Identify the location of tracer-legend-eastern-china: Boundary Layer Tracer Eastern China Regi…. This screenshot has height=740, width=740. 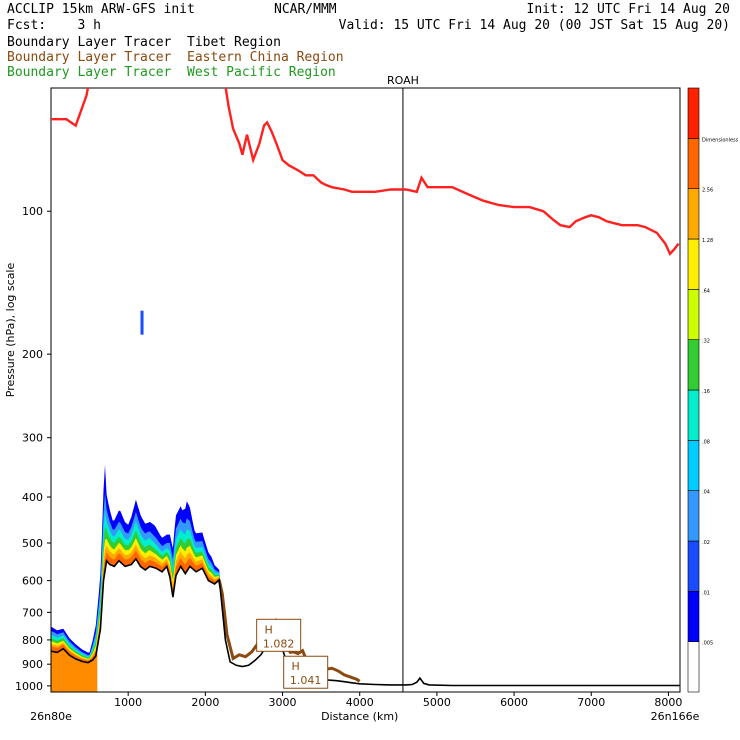
(175, 57).